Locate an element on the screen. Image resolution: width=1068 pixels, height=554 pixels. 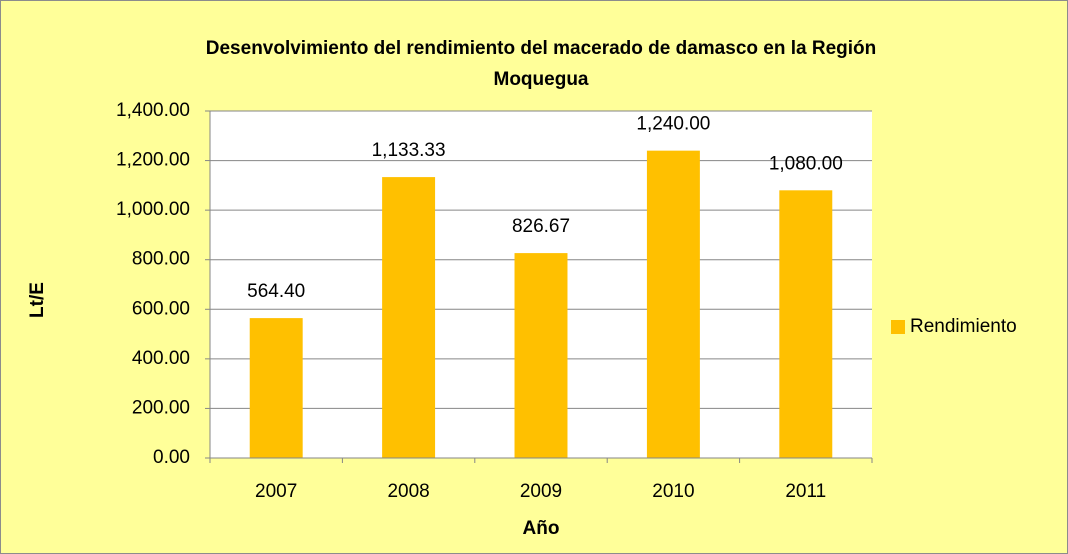
data-label: 1,080.00 is located at coordinates (806, 163).